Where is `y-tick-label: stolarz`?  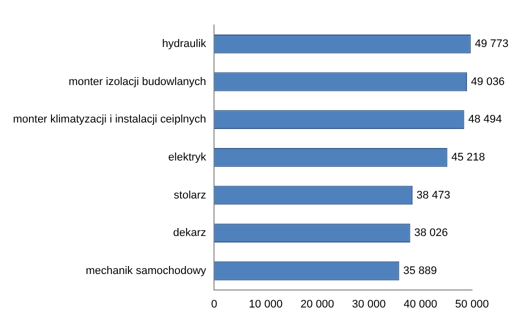
y-tick-label: stolarz is located at coordinates (190, 195).